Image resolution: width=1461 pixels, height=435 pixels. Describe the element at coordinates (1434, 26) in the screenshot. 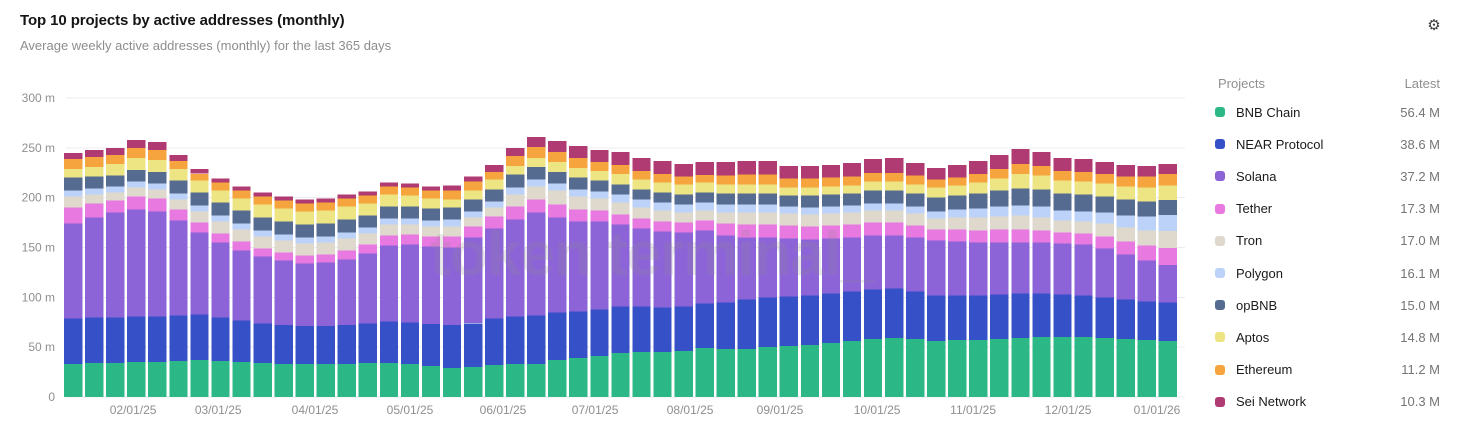

I see `settings-gear-button: ⚙` at that location.